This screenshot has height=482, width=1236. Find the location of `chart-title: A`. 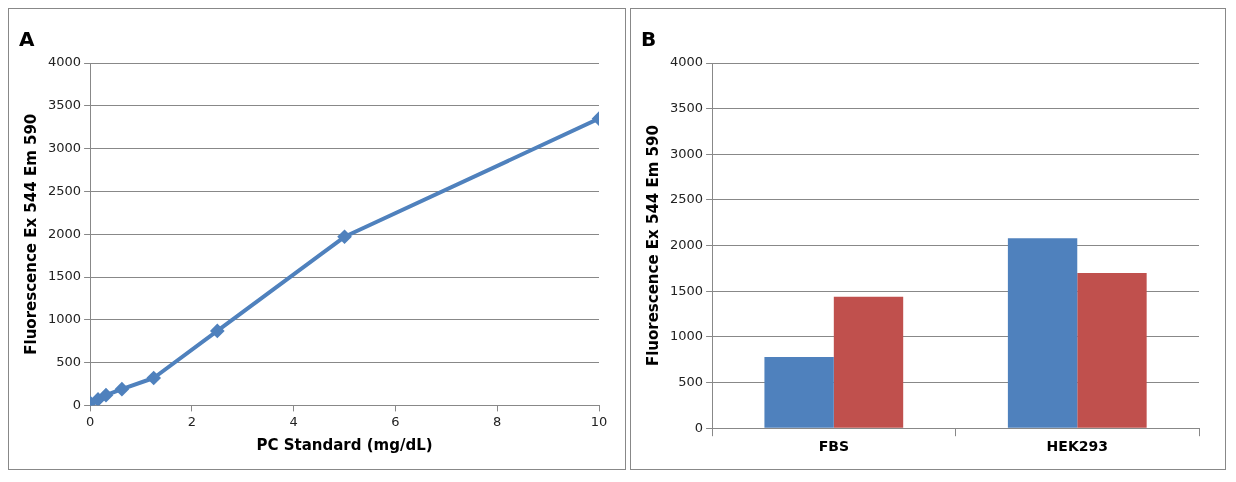

chart-title: A is located at coordinates (27, 39).